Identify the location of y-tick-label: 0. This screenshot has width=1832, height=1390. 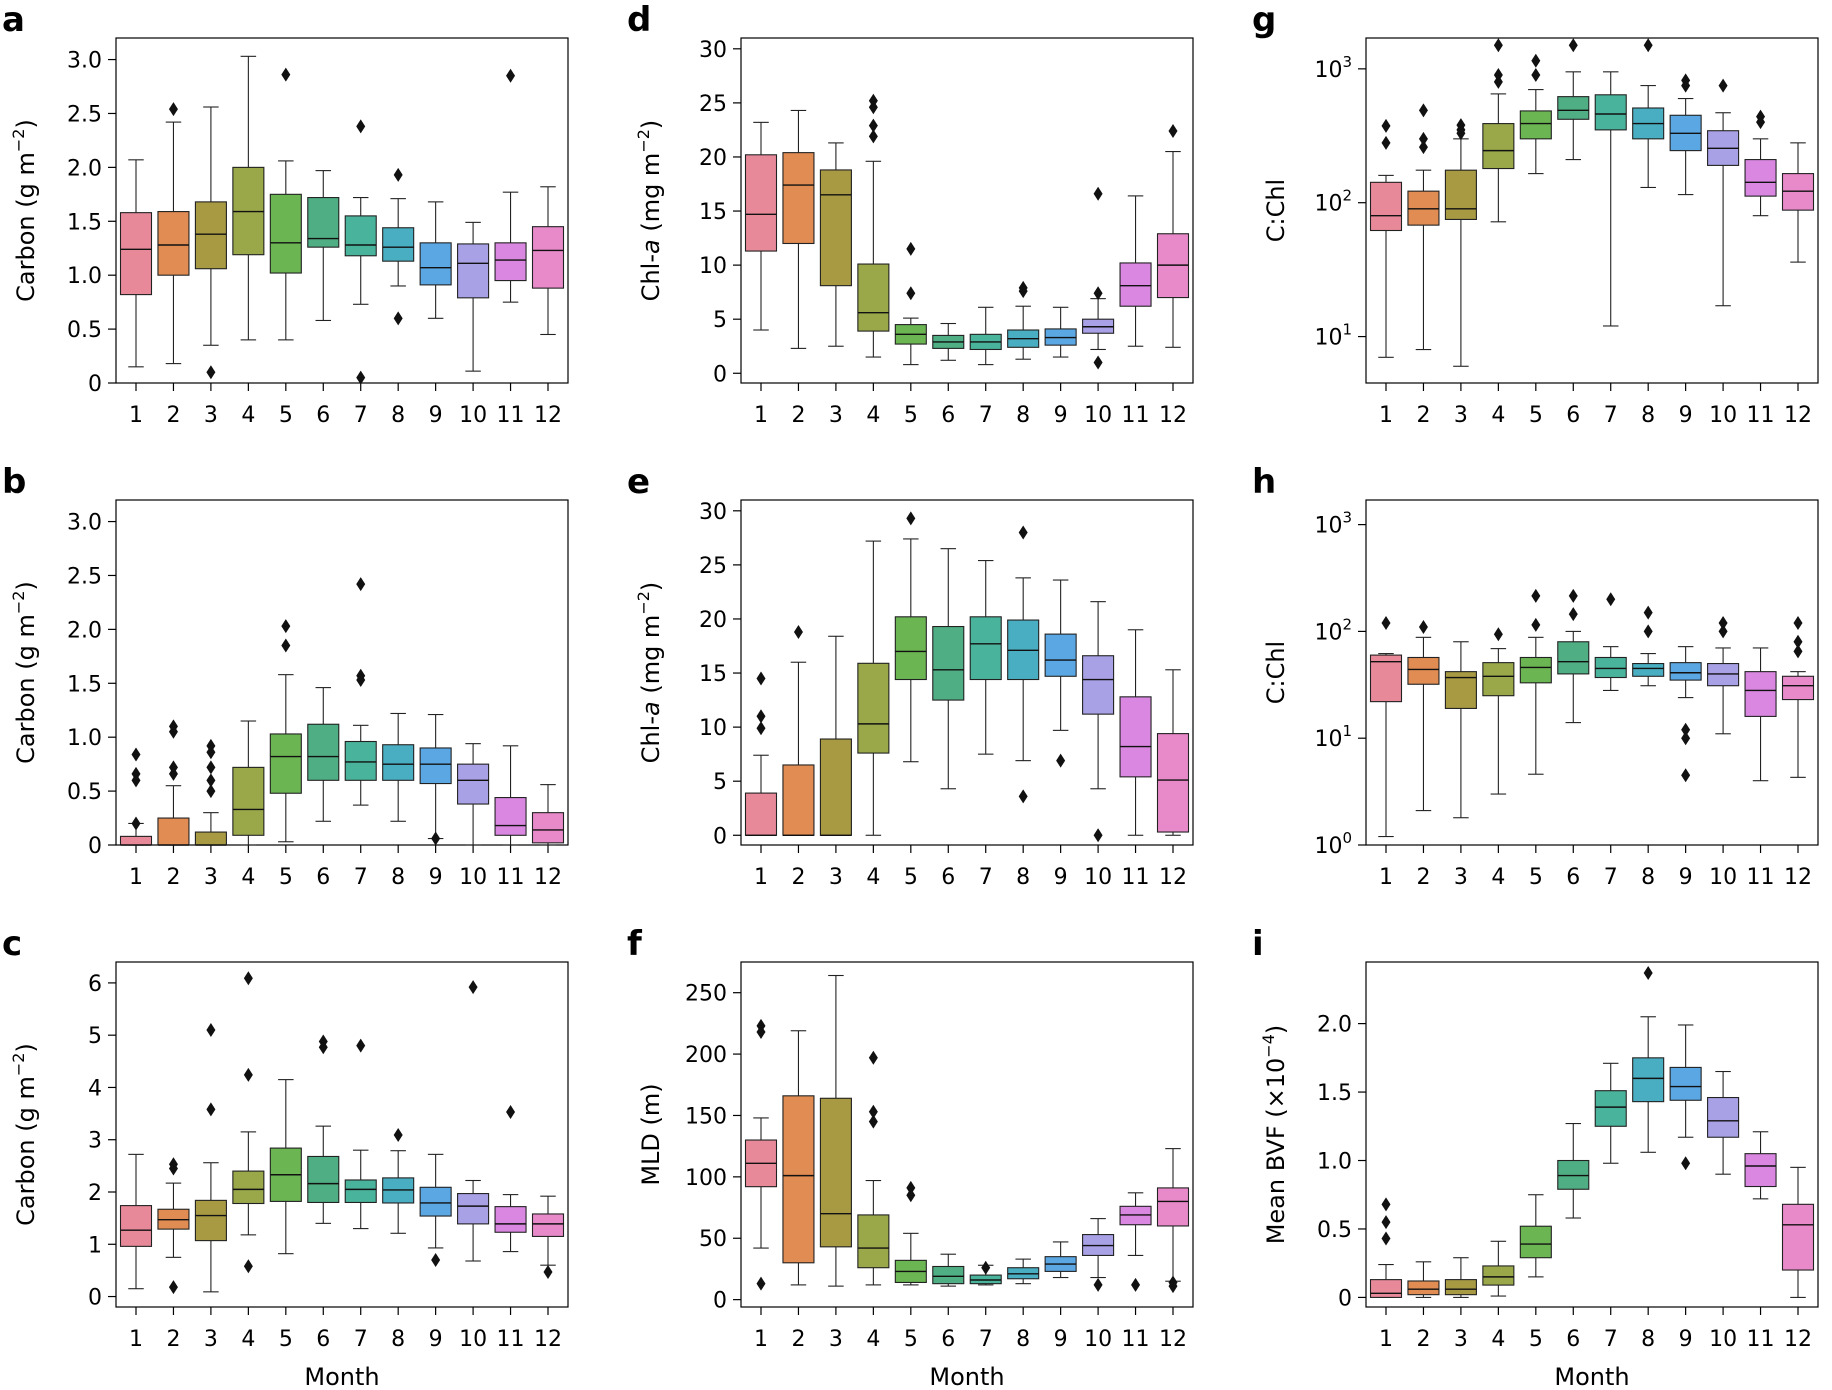
(95, 1298).